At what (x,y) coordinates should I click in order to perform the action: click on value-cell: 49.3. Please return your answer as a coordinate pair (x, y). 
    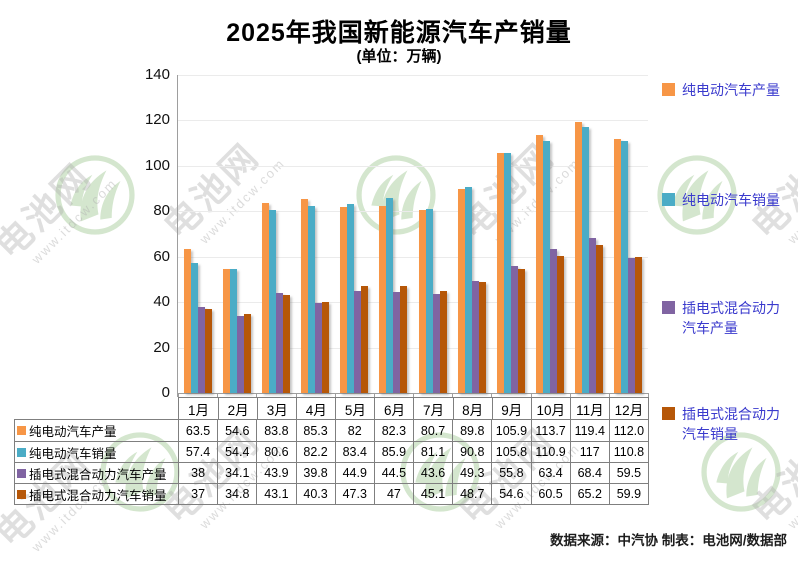
    Looking at the image, I should click on (472, 472).